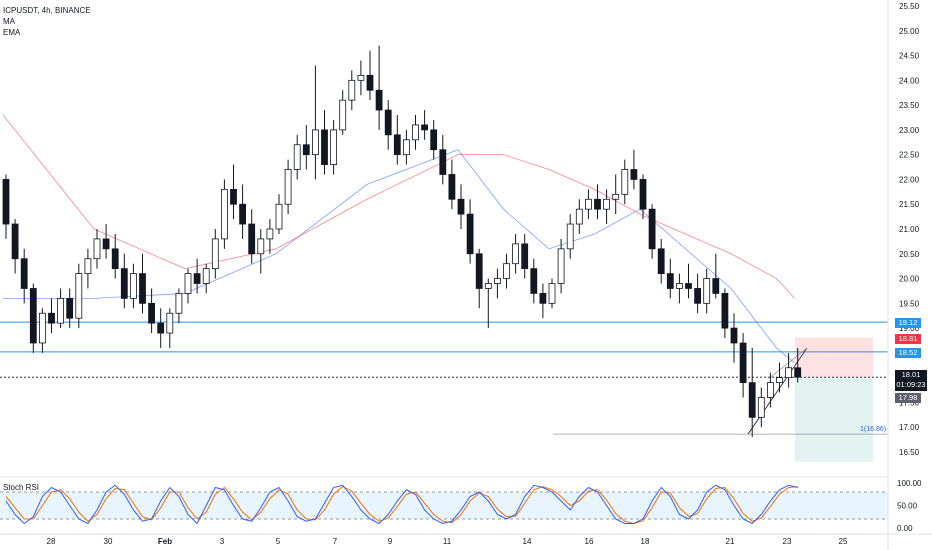 The image size is (932, 550). Describe the element at coordinates (908, 323) in the screenshot. I see `level-badge-upper: 19.12` at that location.